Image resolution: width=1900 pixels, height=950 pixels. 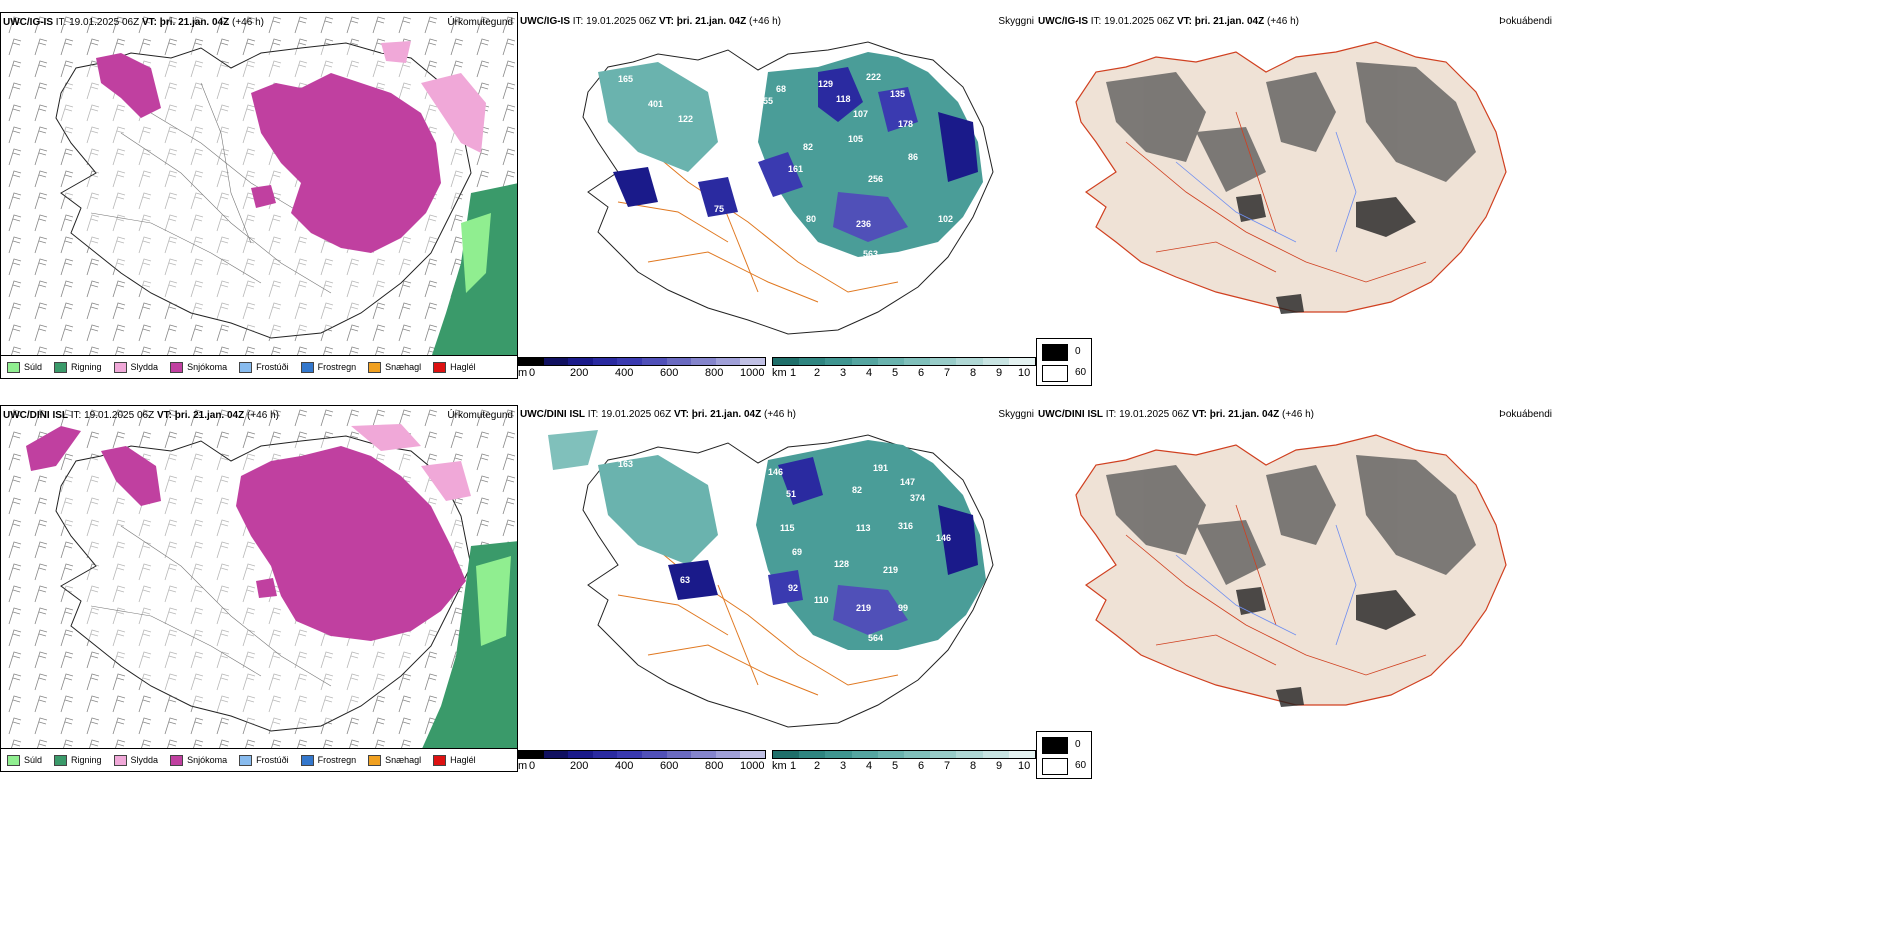 What do you see at coordinates (841, 564) in the screenshot?
I see `cloud-label: 128` at bounding box center [841, 564].